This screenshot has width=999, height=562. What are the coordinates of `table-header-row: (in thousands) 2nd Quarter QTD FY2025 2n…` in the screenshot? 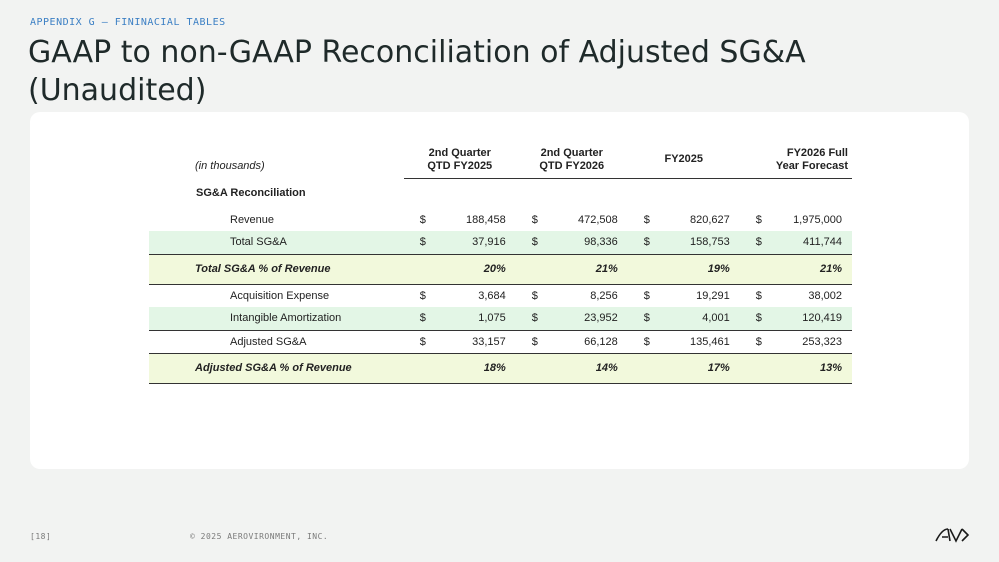 It's located at (500, 160).